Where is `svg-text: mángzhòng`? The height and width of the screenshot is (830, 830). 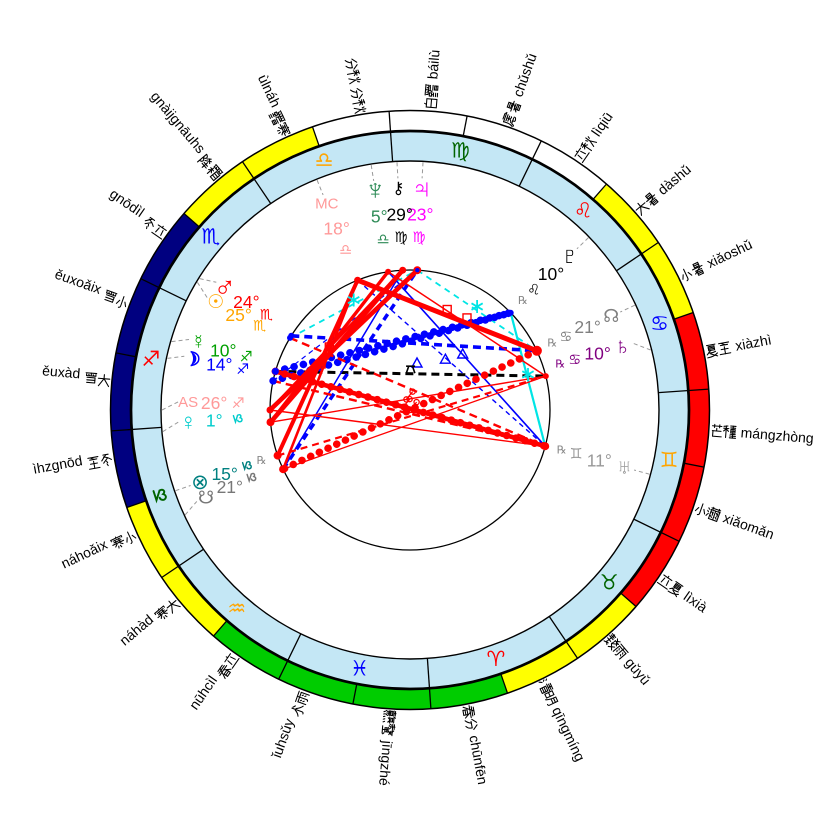 svg-text: mángzhòng is located at coordinates (777, 435).